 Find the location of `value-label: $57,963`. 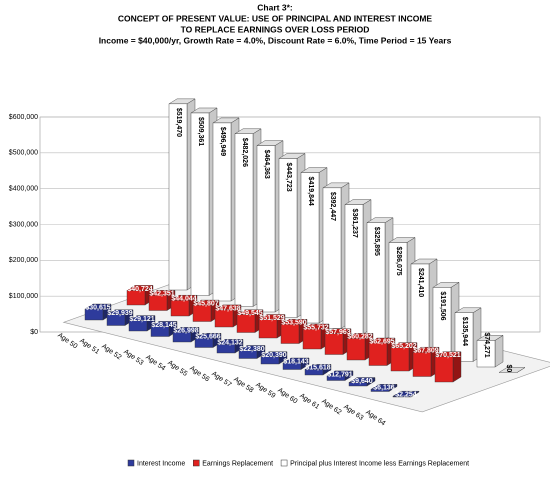

value-label: $57,963 is located at coordinates (337, 332).